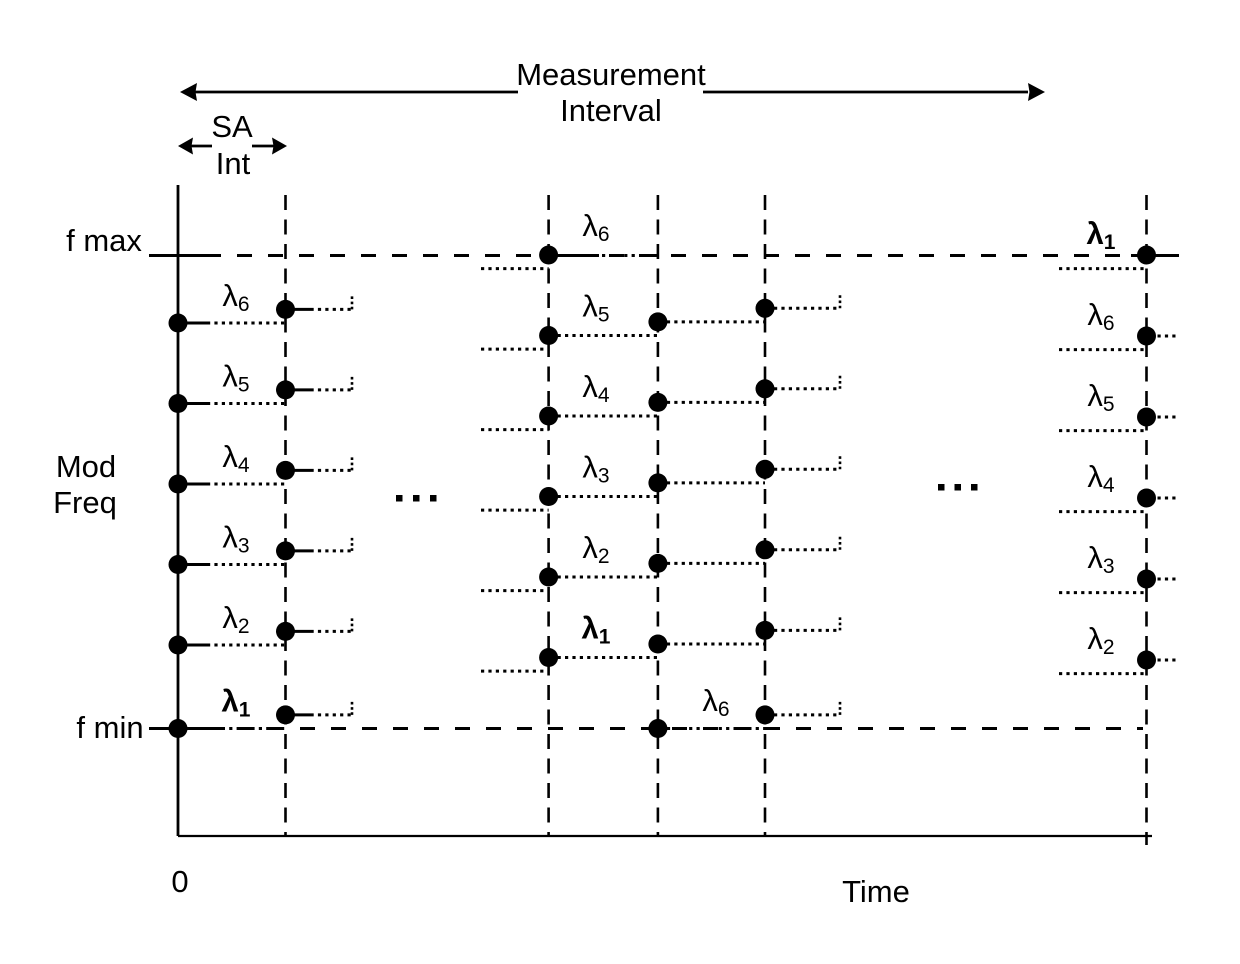 Image resolution: width=1240 pixels, height=964 pixels. I want to click on svg-text: SA, so click(232, 126).